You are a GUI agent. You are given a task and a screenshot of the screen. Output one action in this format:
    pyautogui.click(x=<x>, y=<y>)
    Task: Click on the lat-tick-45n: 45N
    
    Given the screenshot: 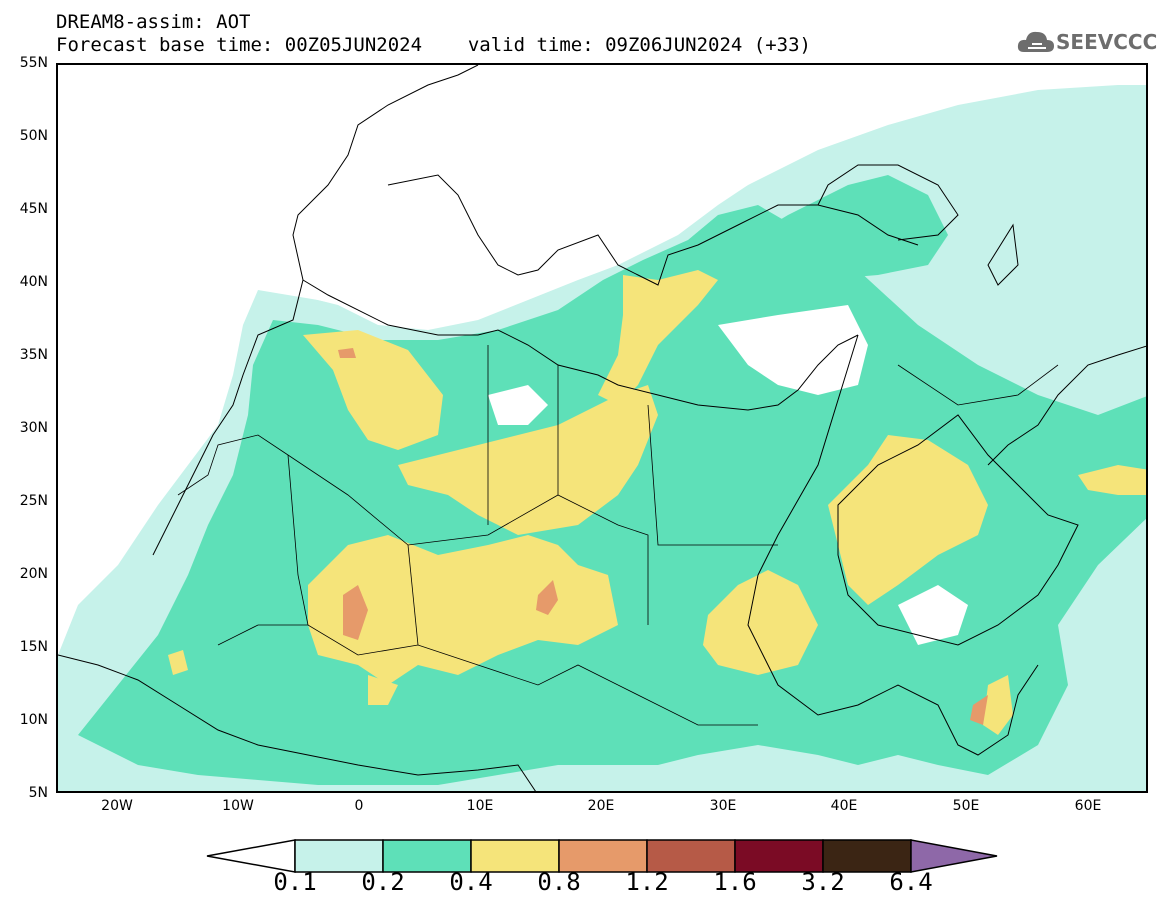 What is the action you would take?
    pyautogui.click(x=33, y=209)
    